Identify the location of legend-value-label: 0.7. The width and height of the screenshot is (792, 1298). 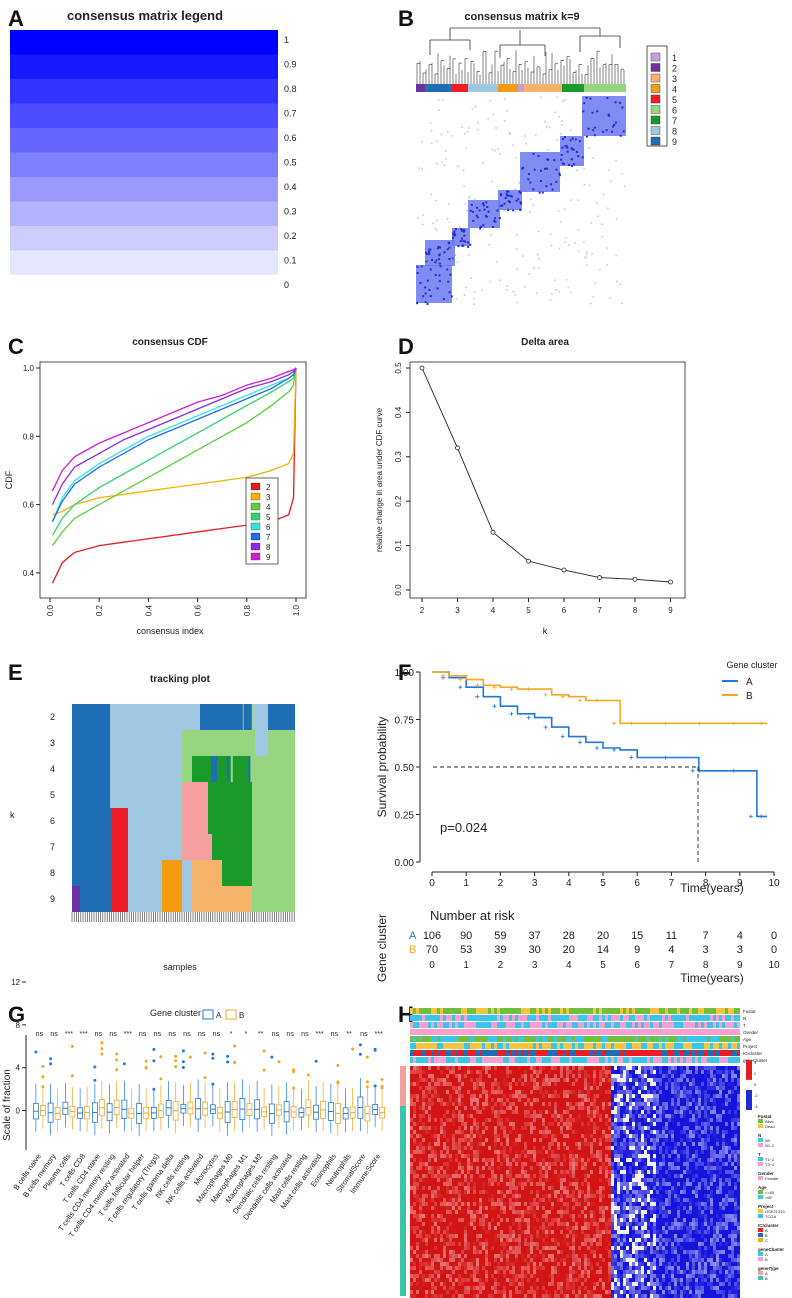
(290, 114).